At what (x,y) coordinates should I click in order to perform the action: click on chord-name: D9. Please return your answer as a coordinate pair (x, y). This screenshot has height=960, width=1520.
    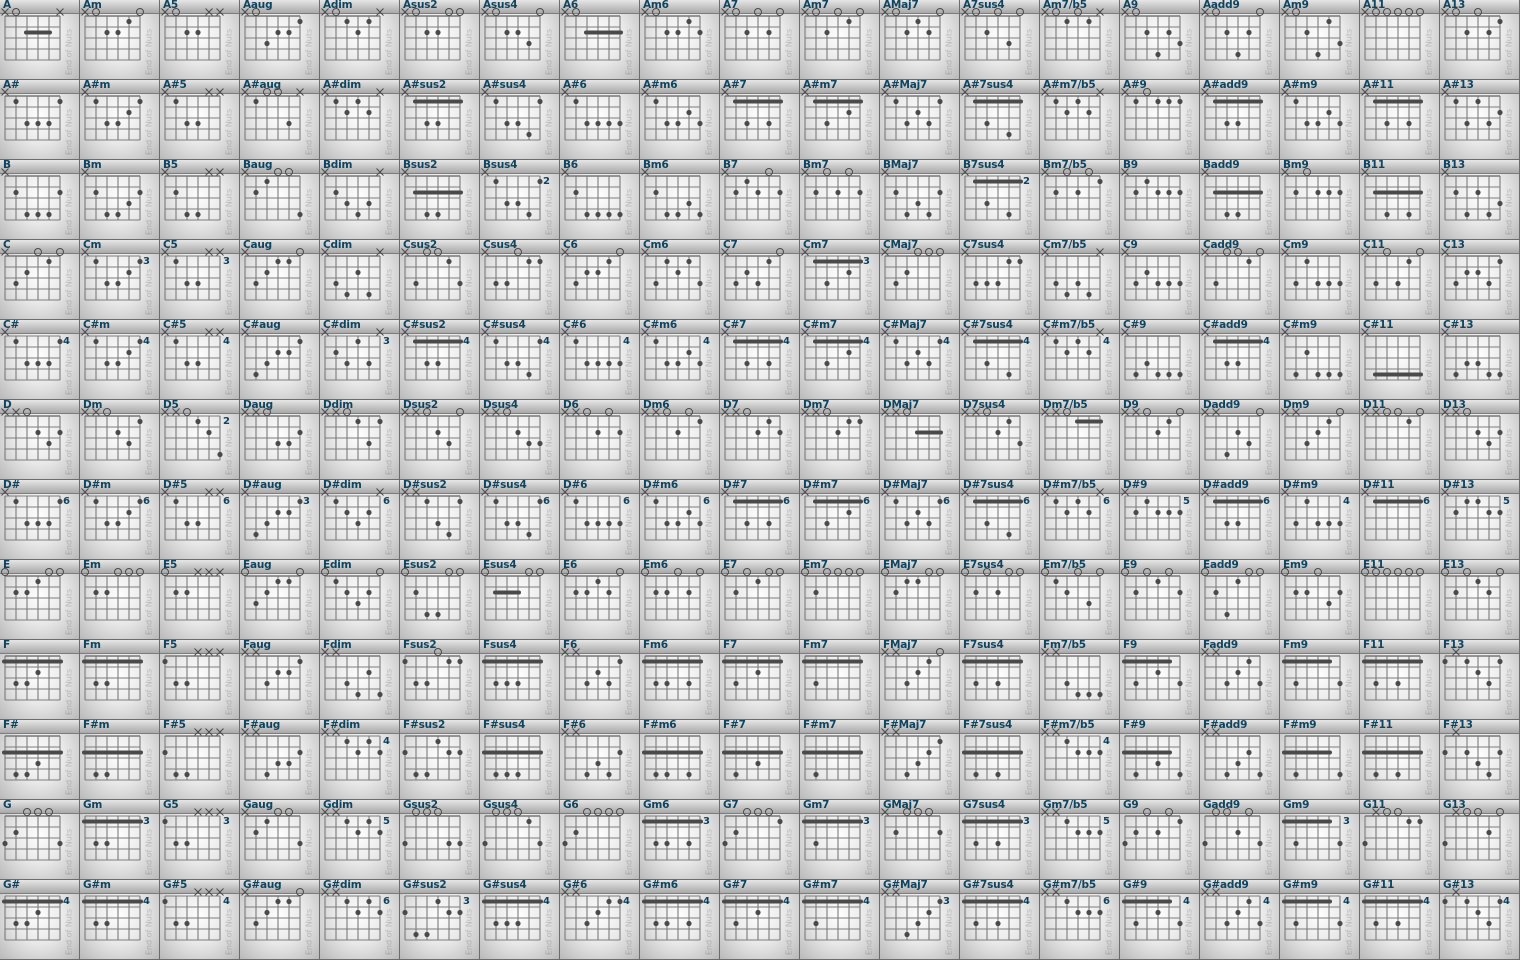
    Looking at the image, I should click on (1131, 405).